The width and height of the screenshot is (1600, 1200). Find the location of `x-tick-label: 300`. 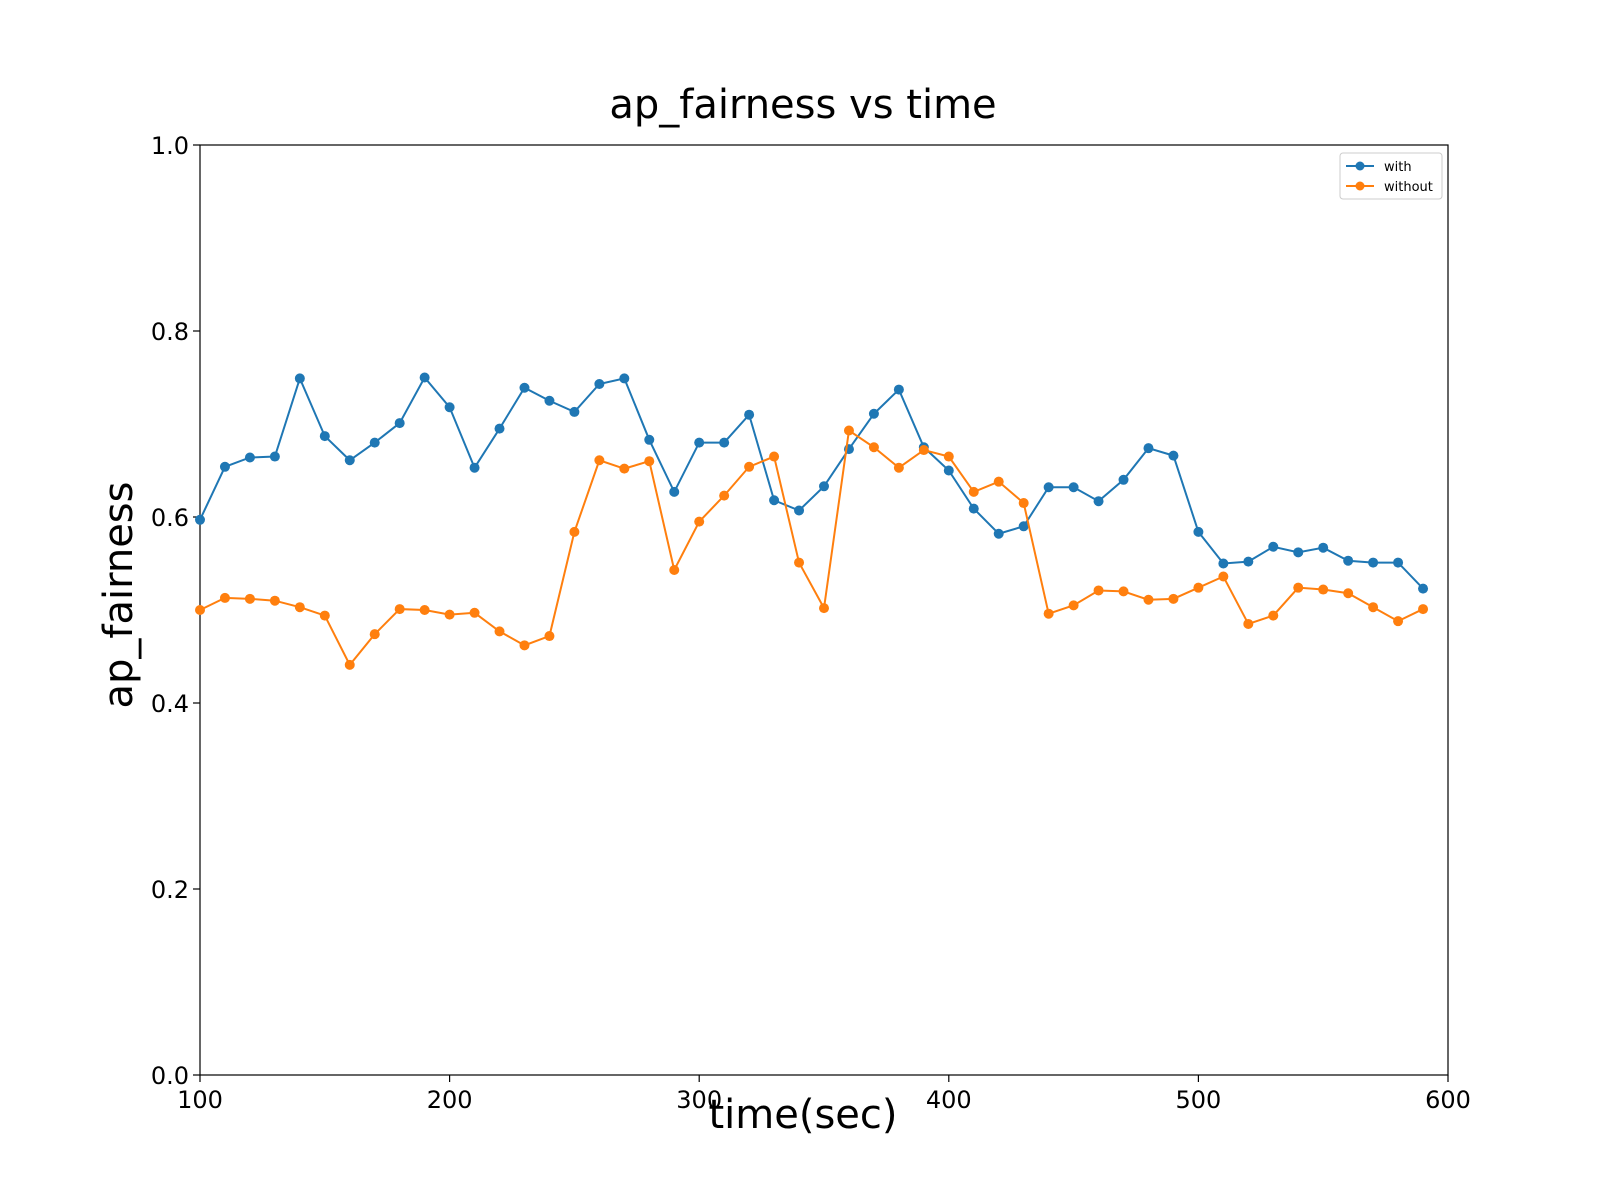

x-tick-label: 300 is located at coordinates (699, 1100).